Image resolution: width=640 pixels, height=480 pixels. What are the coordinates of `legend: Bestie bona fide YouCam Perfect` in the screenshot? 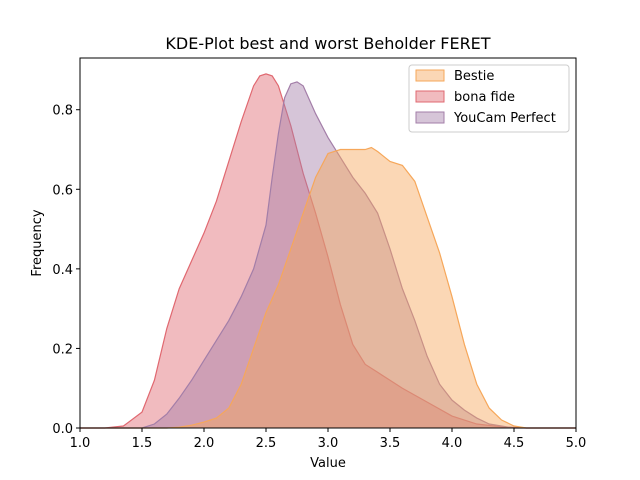 It's located at (489, 98).